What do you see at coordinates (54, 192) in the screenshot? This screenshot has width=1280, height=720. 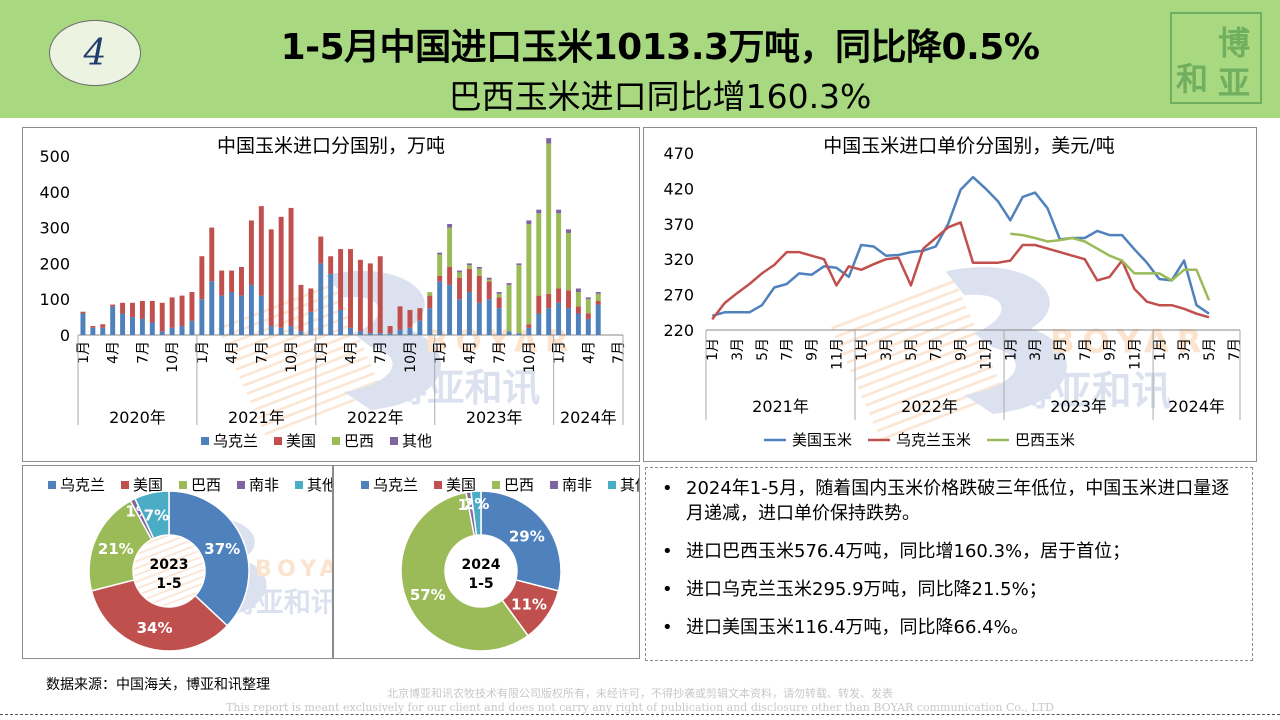 I see `y-tick-label: 400` at bounding box center [54, 192].